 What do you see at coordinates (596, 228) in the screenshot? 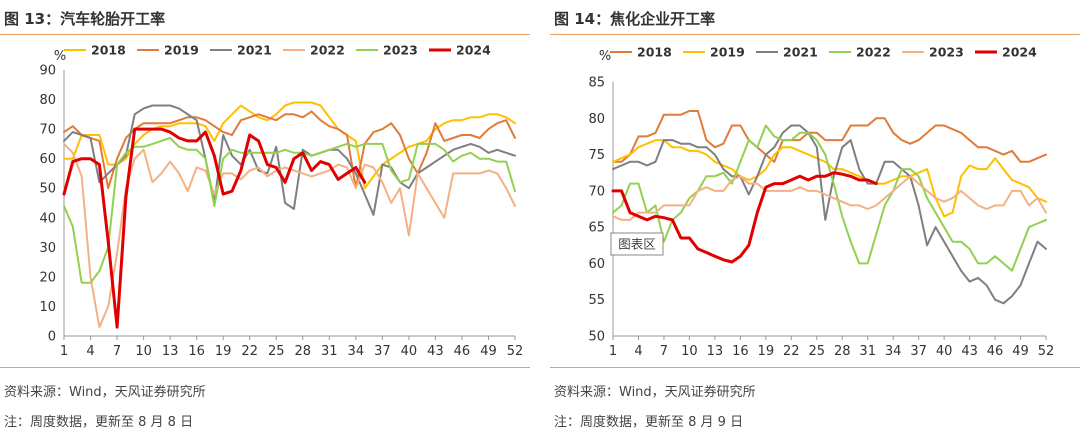
I see `y-tick-label: 65` at bounding box center [596, 228].